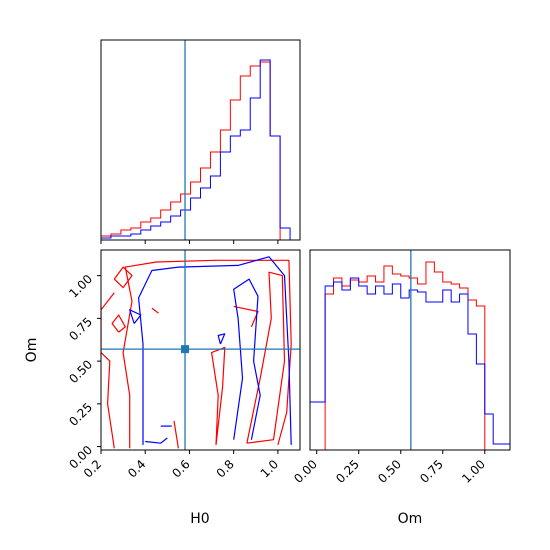 The height and width of the screenshot is (550, 550). I want to click on y-tick-label: 1.00, so click(80, 286).